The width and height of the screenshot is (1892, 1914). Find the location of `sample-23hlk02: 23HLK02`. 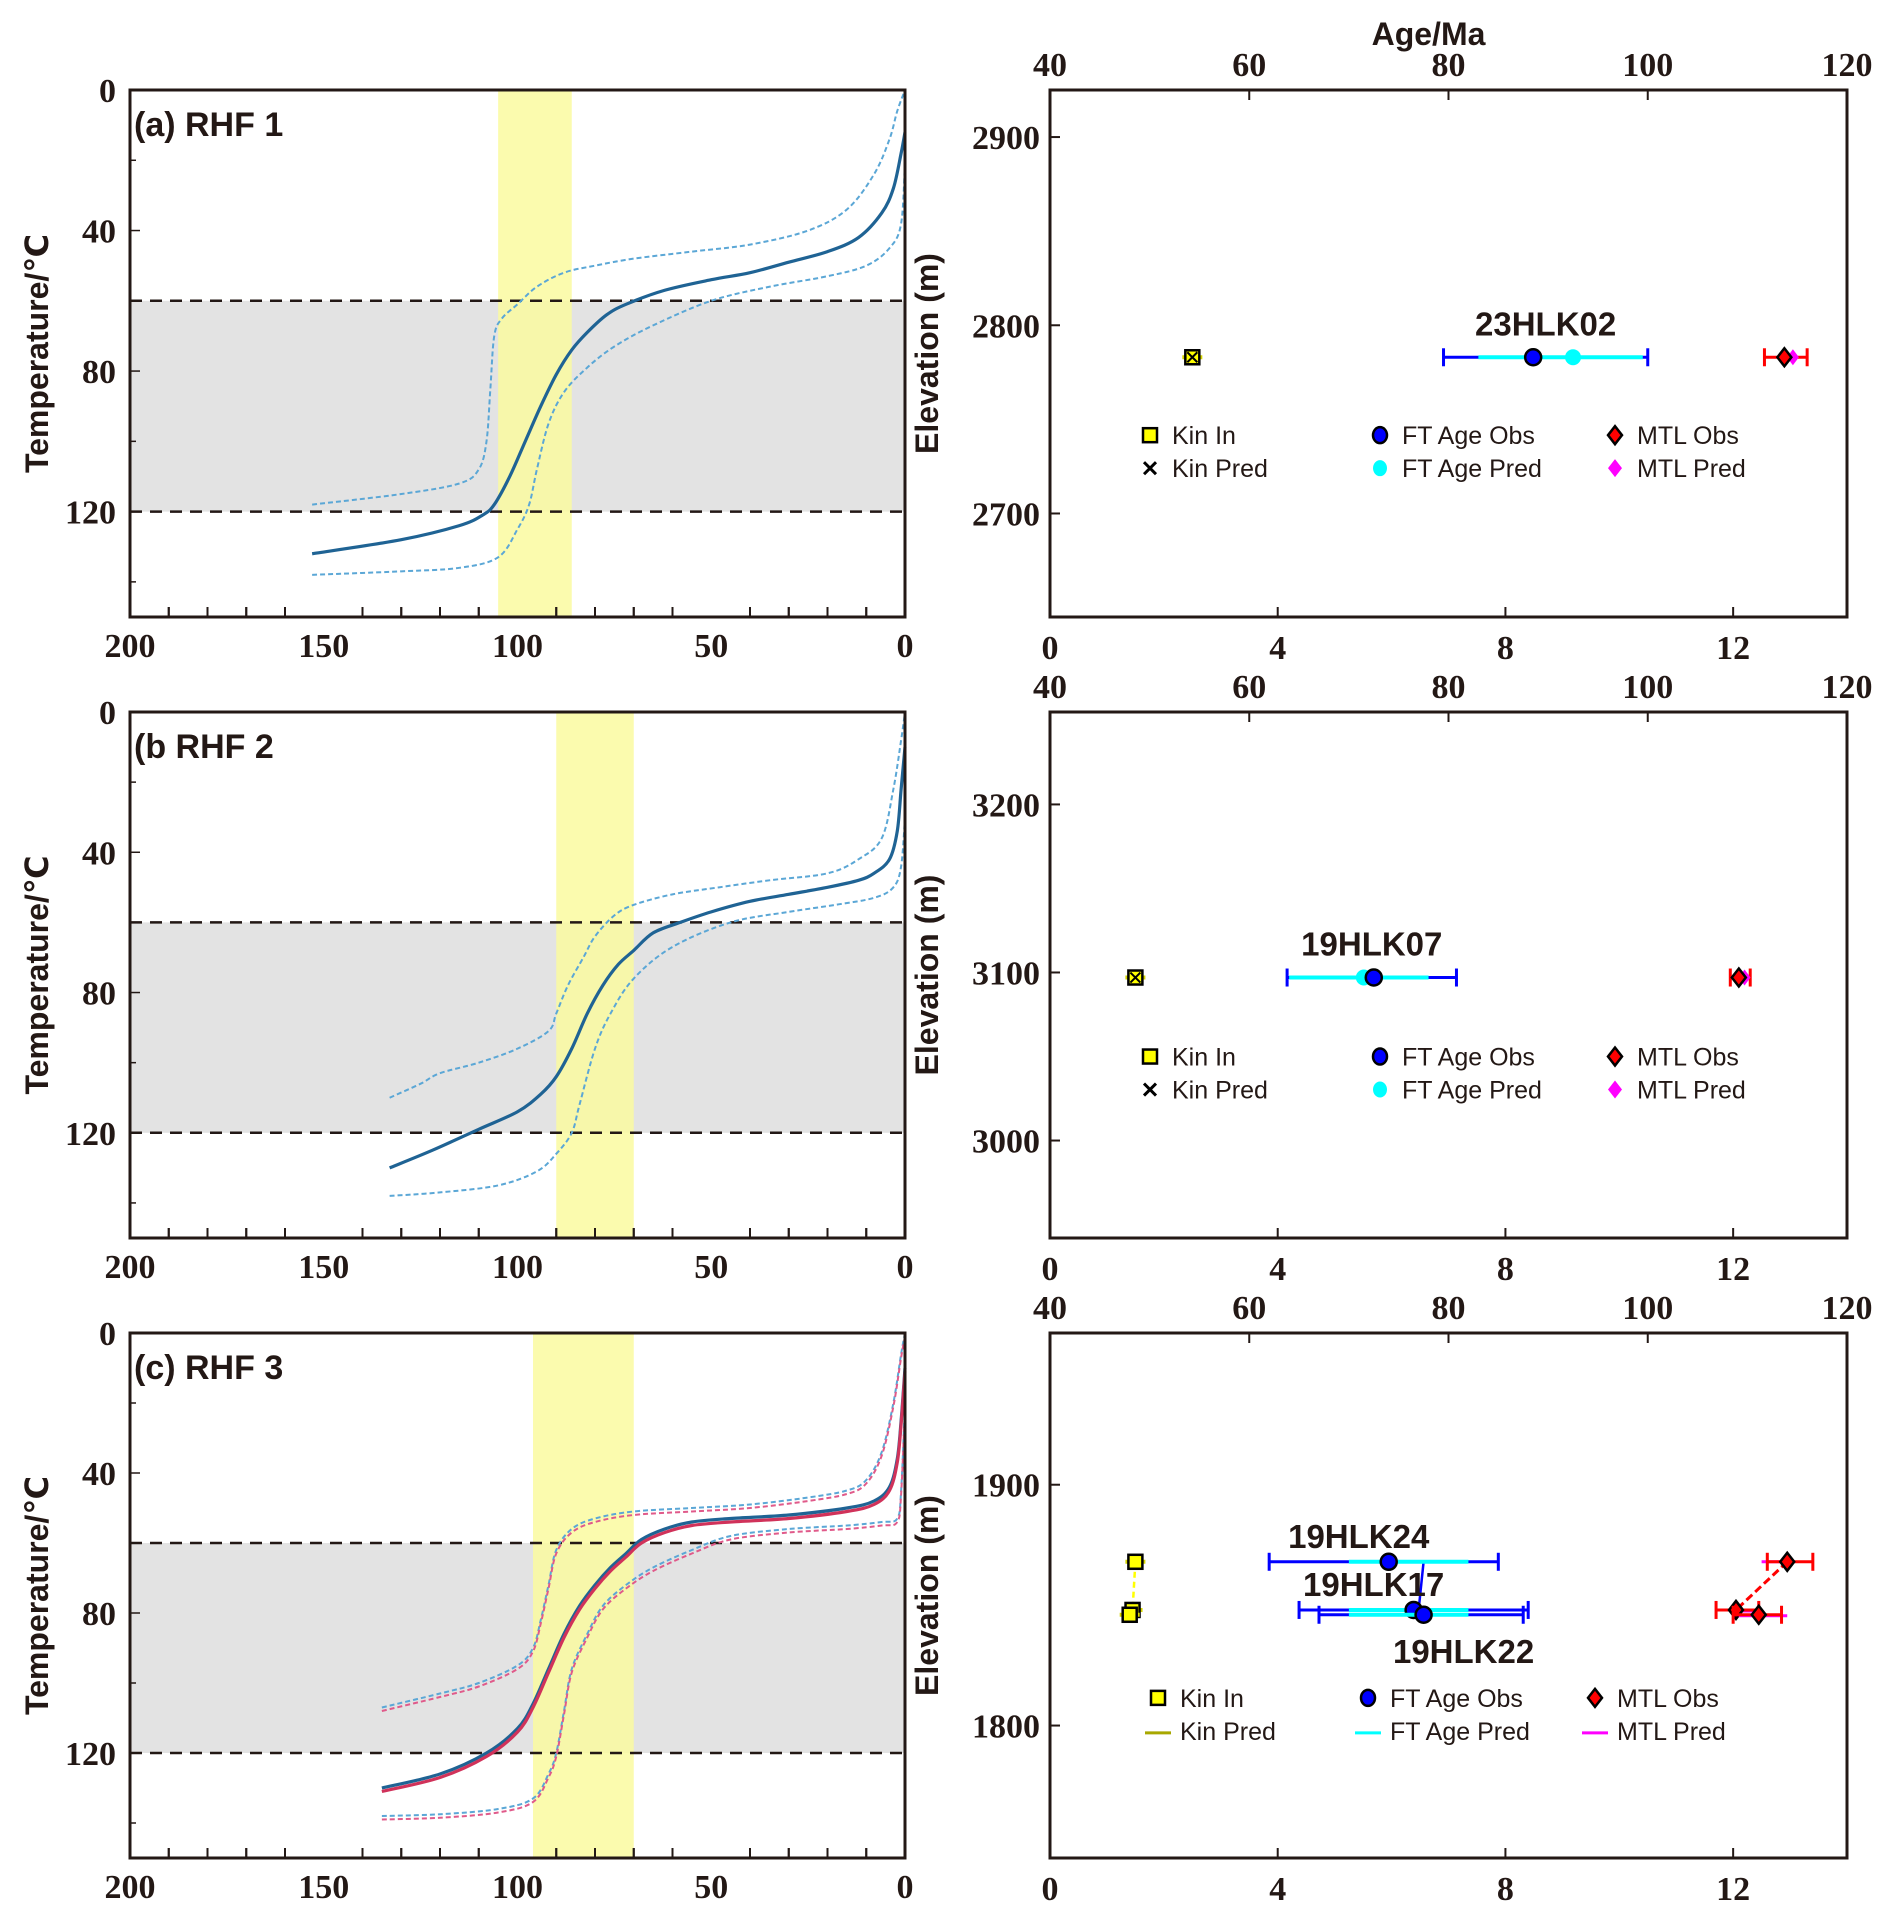

sample-23hlk02: 23HLK02 is located at coordinates (1495, 337).